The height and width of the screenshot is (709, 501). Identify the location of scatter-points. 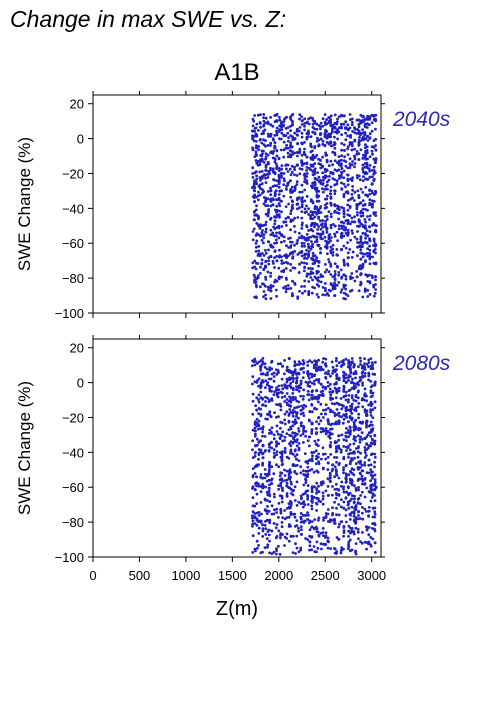
(314, 206).